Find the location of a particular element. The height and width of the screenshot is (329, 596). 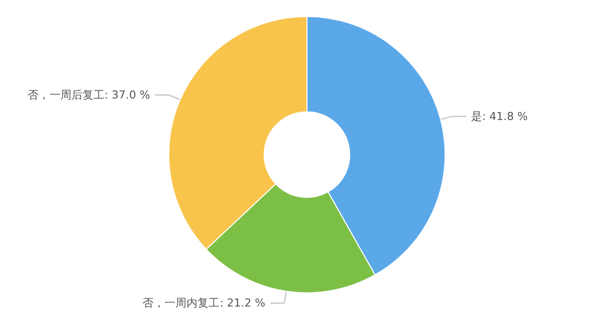

slice-label: 否，一周后复工: 37.0 % is located at coordinates (88, 95).